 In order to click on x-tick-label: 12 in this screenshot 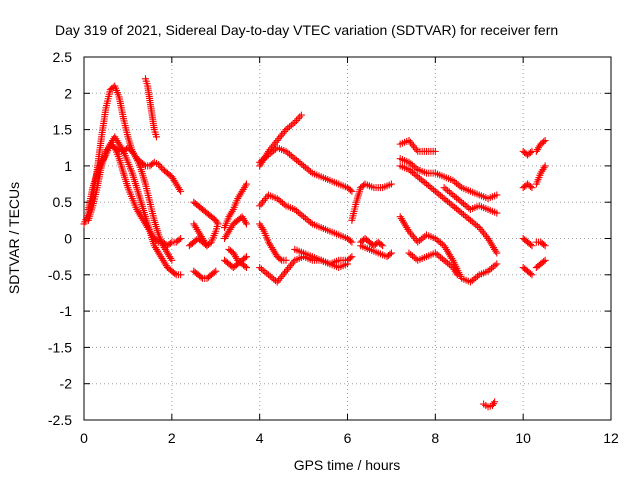, I will do `click(611, 438)`.